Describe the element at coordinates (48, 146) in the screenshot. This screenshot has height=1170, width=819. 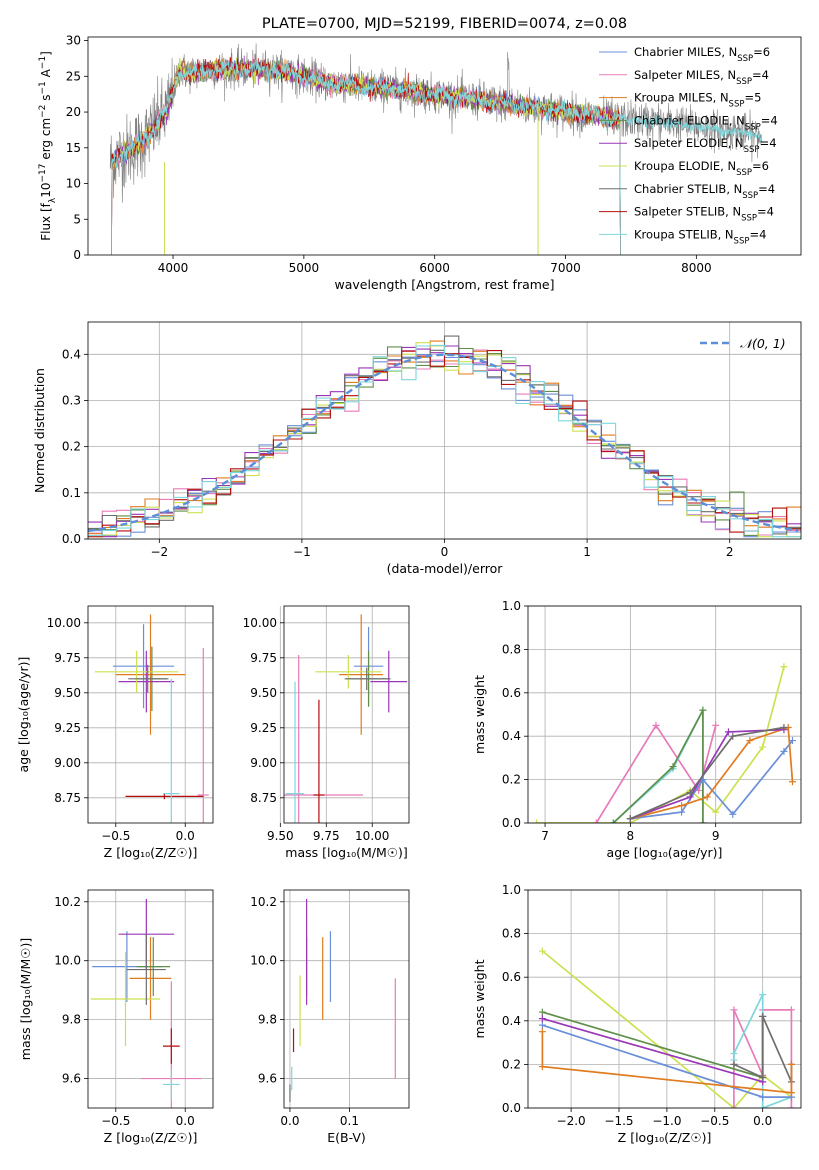
I see `y-axis-label: Flux [fλ10−17 erg cm−2 s−1 A−1]` at that location.